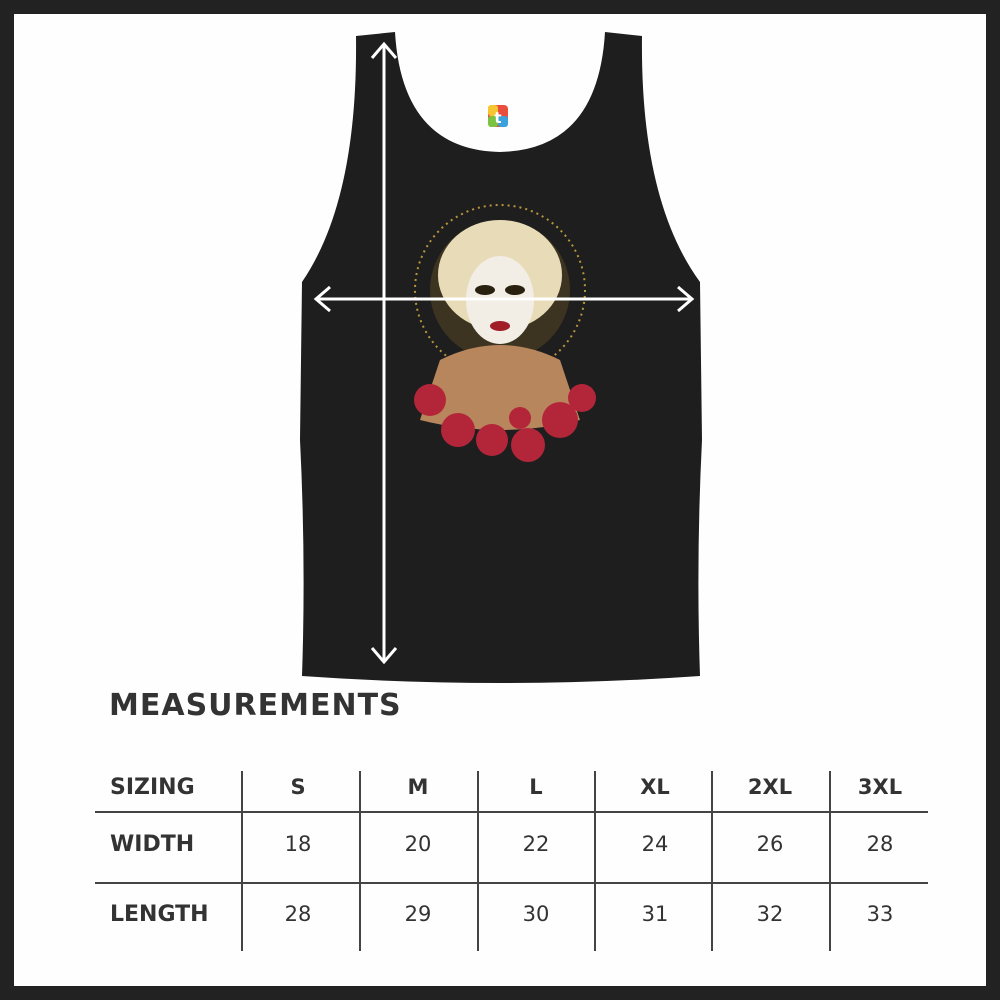  I want to click on artwork-graphic, so click(505, 333).